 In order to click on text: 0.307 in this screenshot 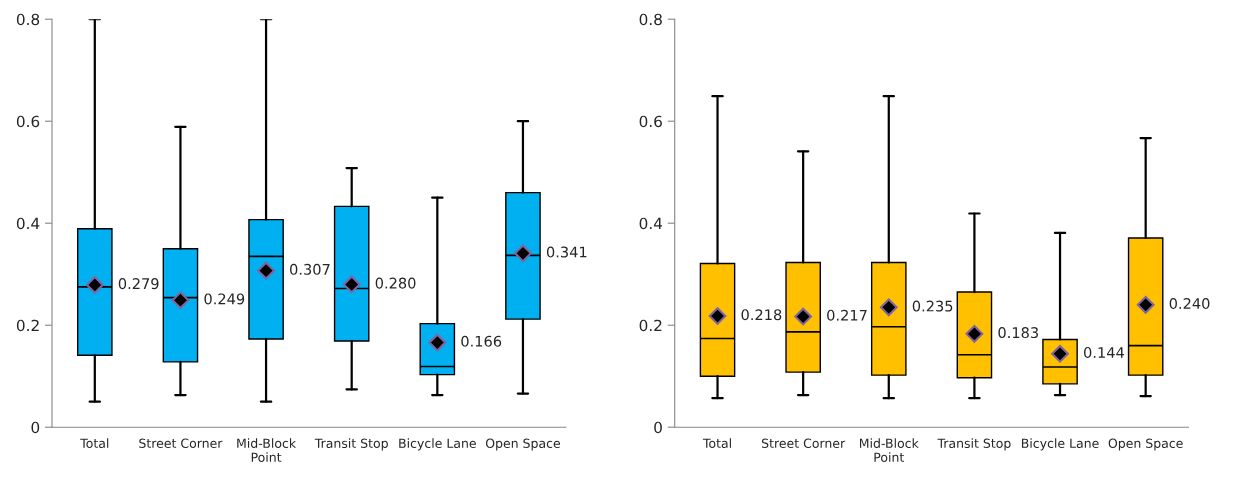, I will do `click(310, 269)`.